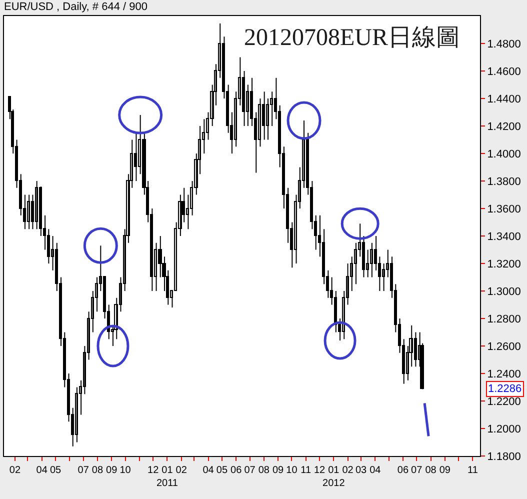 This screenshot has width=527, height=499. What do you see at coordinates (504, 44) in the screenshot?
I see `y-tick-label: 1.4800` at bounding box center [504, 44].